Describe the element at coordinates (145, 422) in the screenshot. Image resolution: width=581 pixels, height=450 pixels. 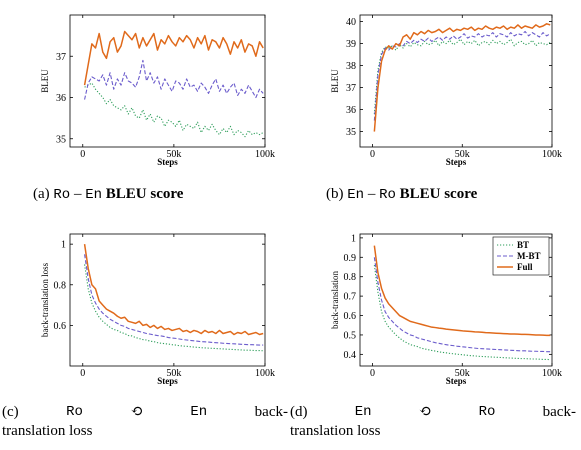
I see `caption-c: (c) Ro ⟲ En back- translation loss` at that location.